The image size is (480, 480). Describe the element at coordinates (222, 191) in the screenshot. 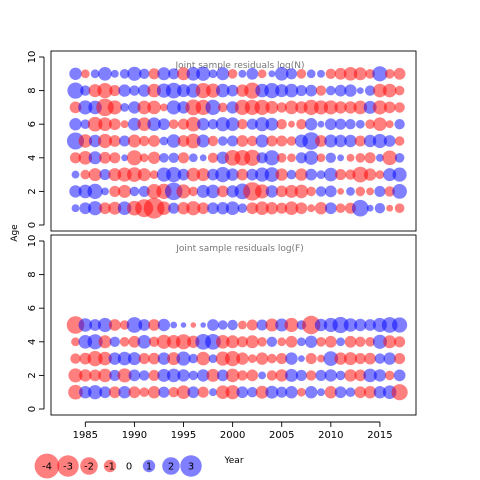

I see `bubble-age2-1999` at that location.